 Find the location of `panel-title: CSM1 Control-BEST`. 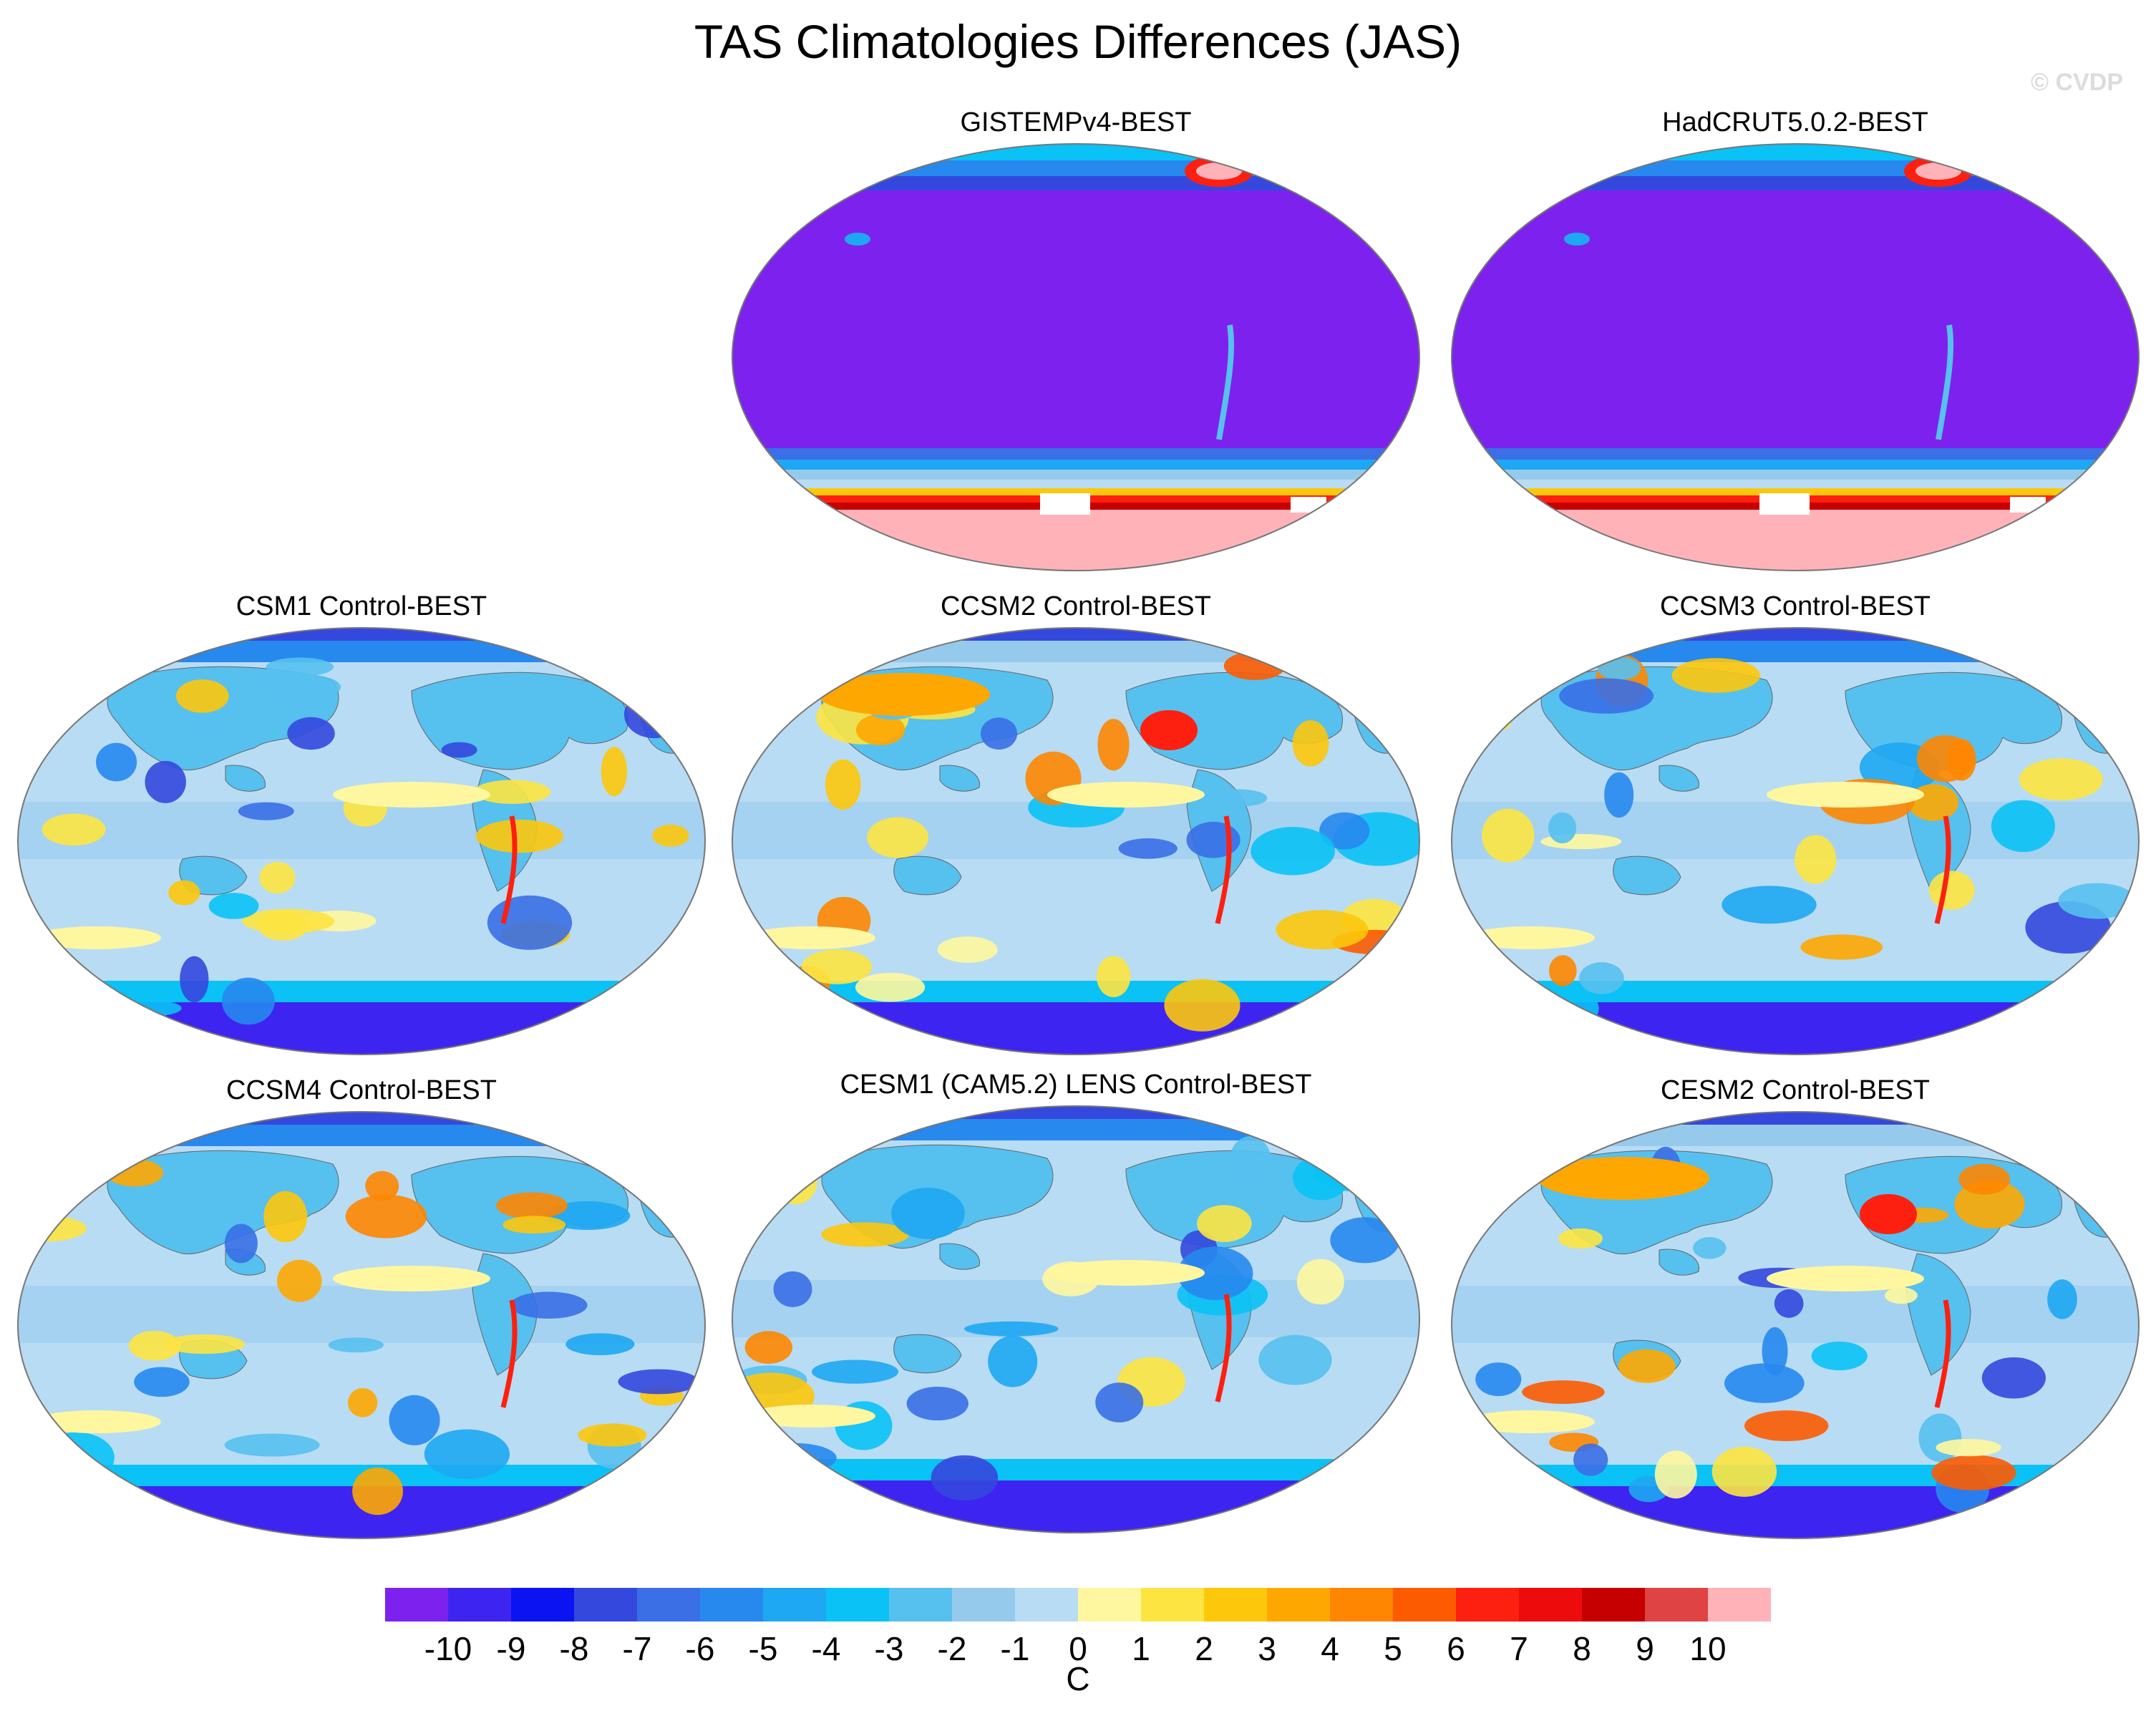

panel-title: CSM1 Control-BEST is located at coordinates (361, 606).